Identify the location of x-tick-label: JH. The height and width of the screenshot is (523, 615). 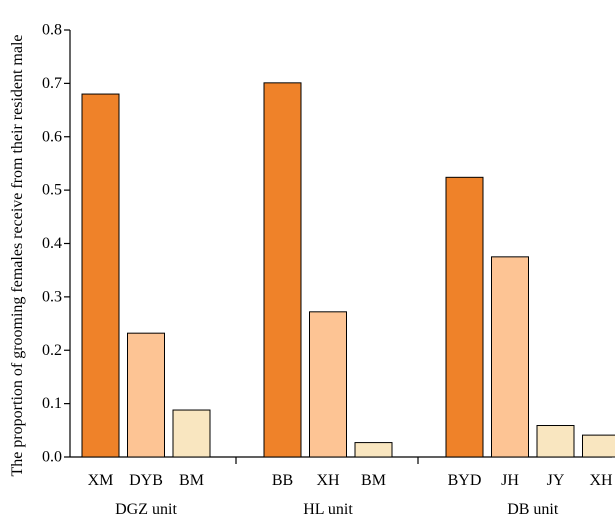
(510, 480).